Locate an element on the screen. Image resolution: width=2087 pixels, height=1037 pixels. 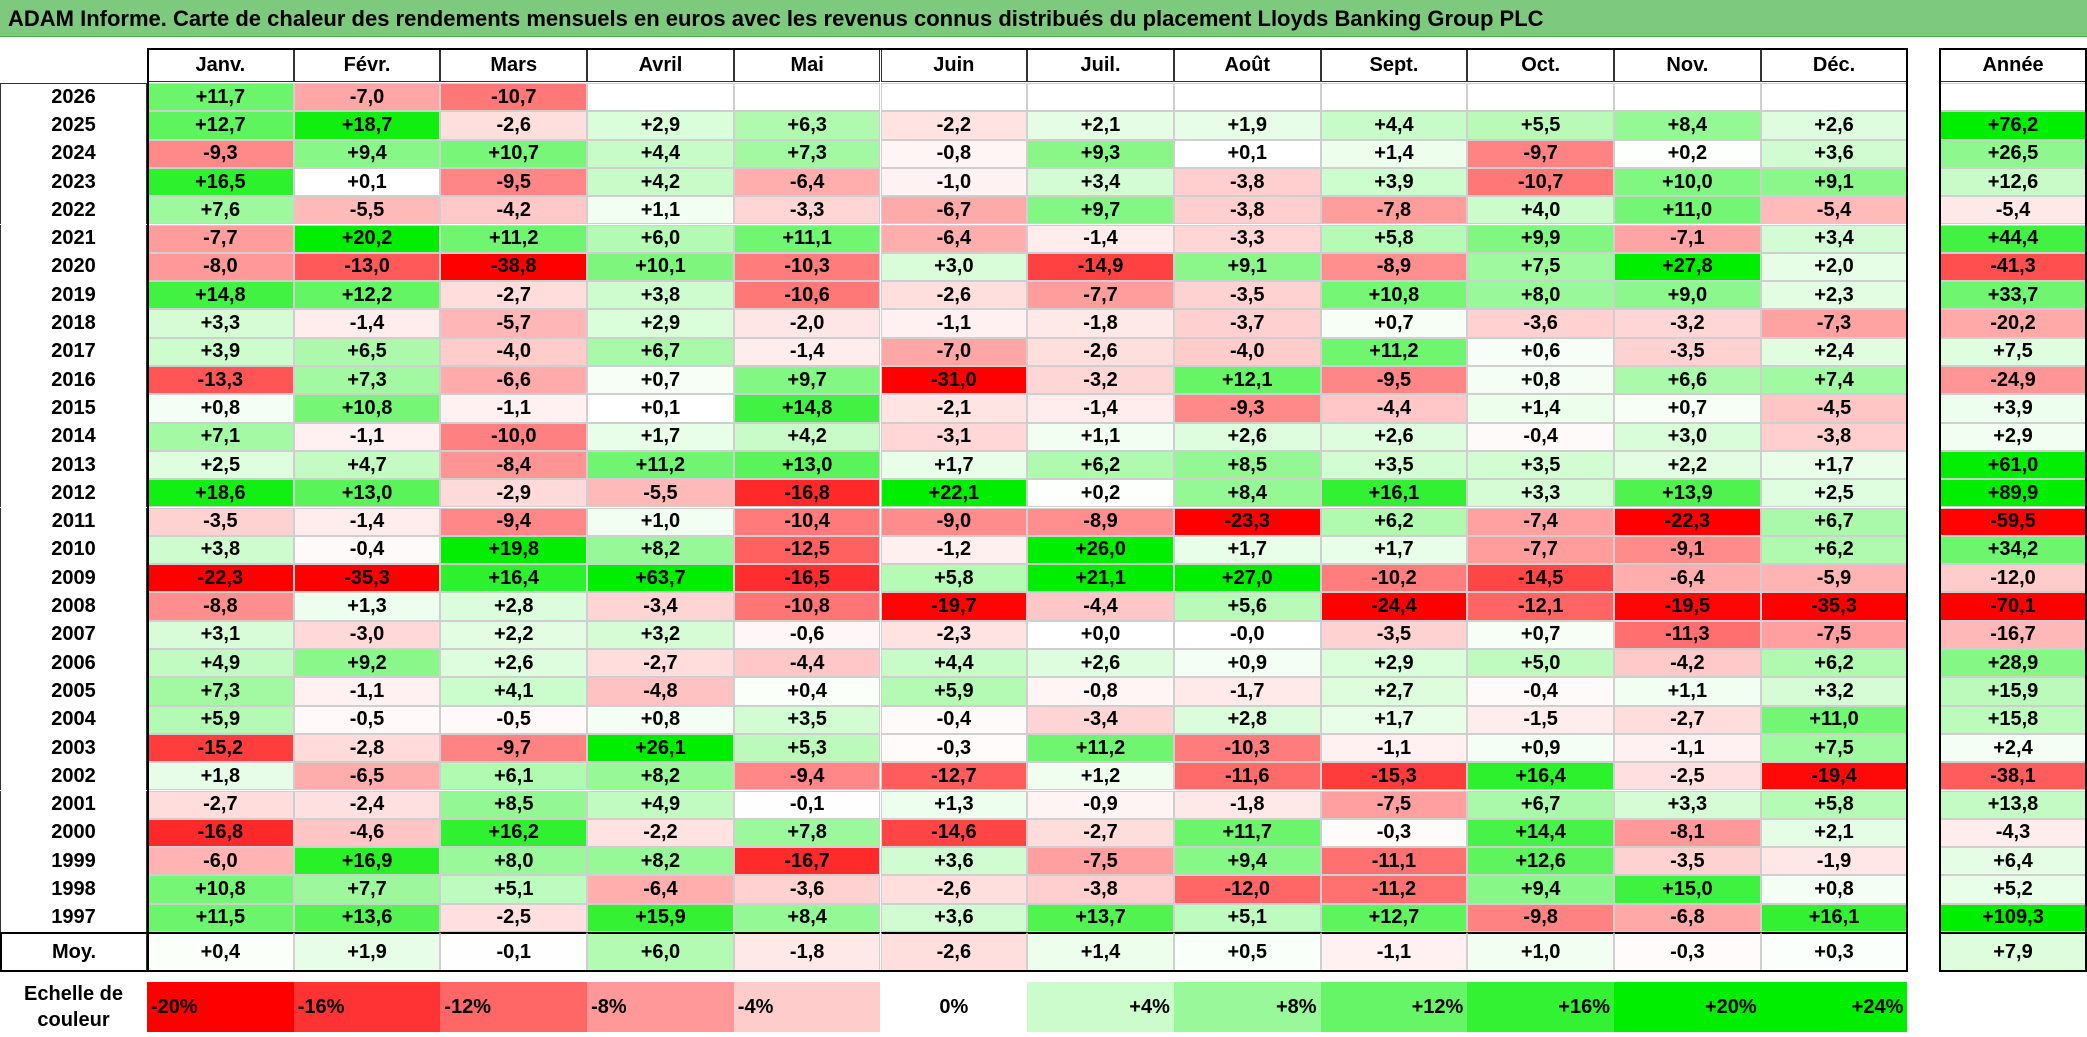
heatmap-cell: +16,1 is located at coordinates (1394, 493).